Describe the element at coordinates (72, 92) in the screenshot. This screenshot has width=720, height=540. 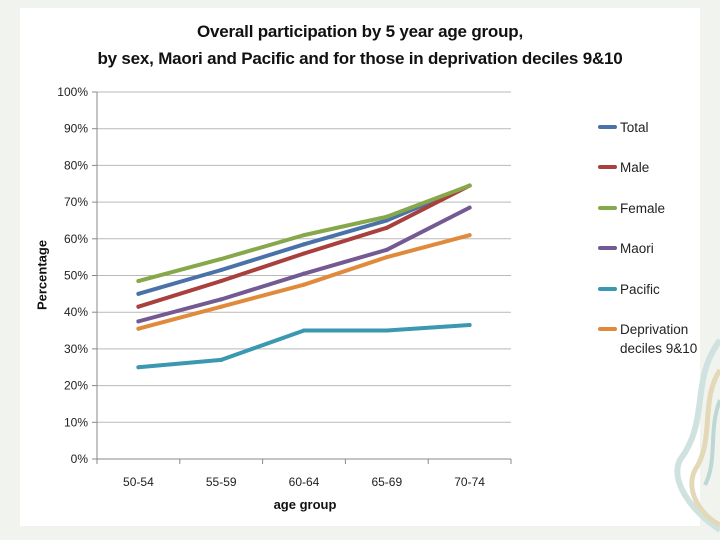
I see `y-tick-label: 100%` at that location.